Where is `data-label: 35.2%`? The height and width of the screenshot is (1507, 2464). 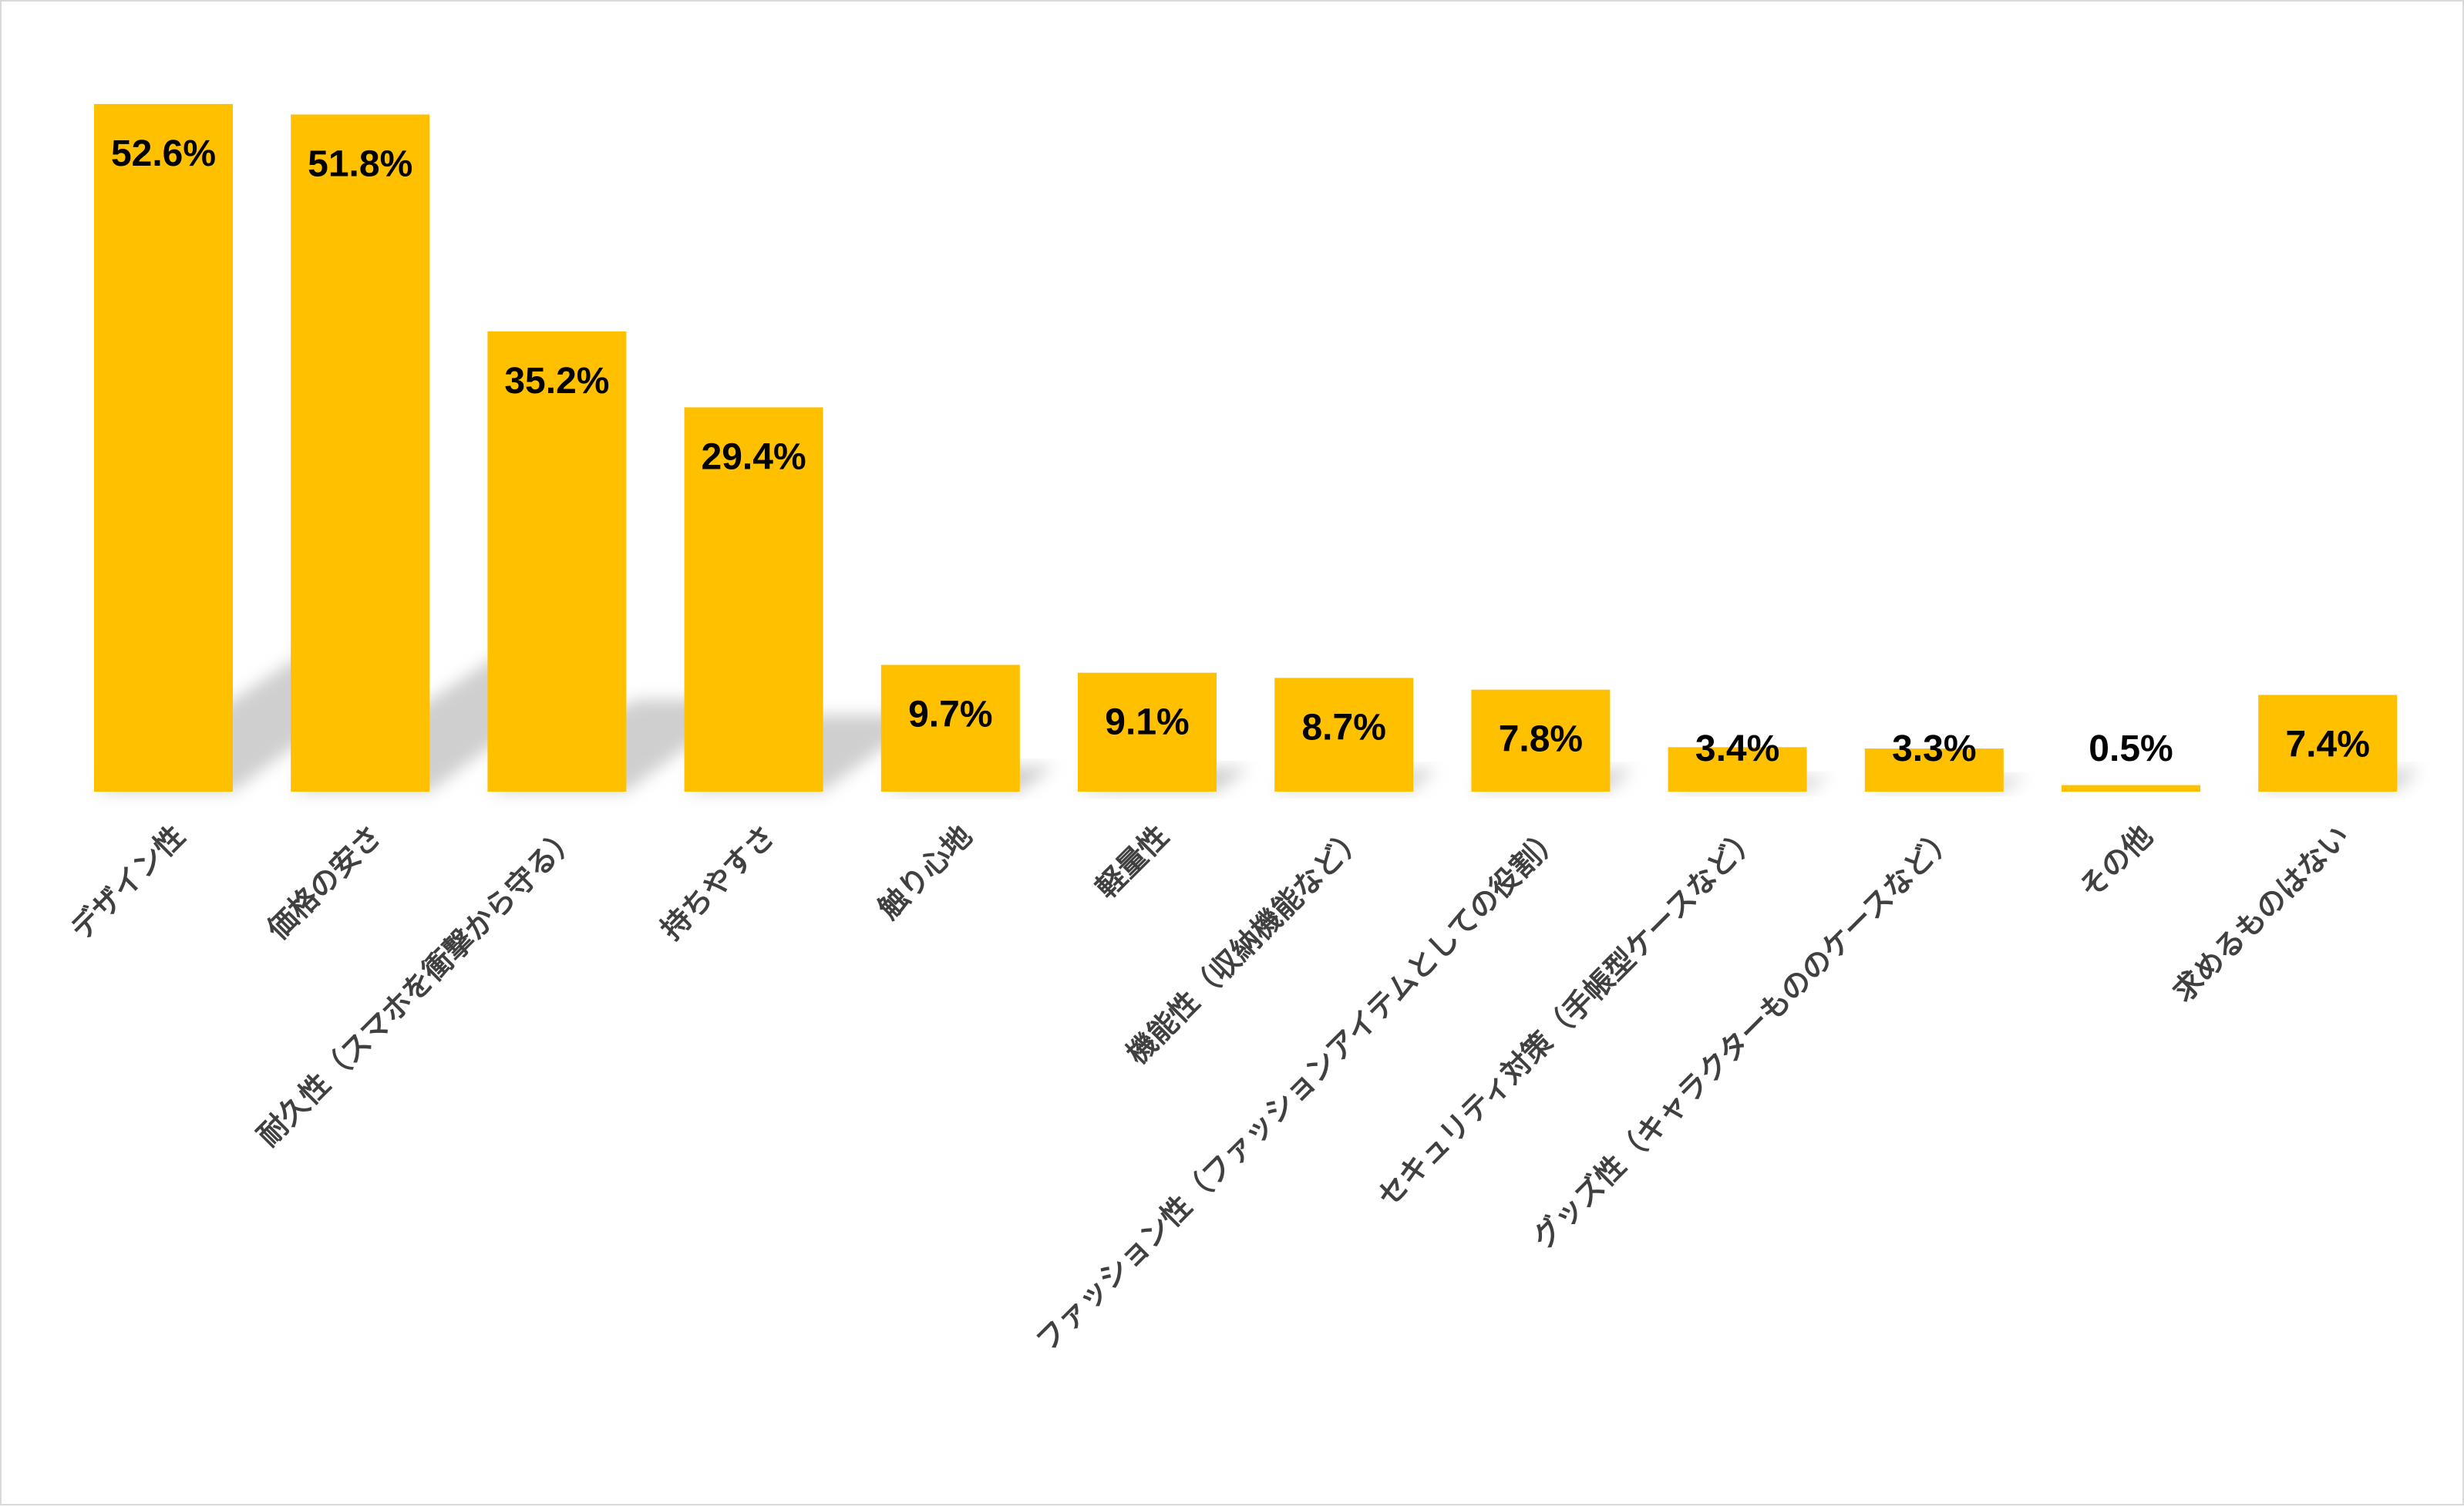
data-label: 35.2% is located at coordinates (556, 381).